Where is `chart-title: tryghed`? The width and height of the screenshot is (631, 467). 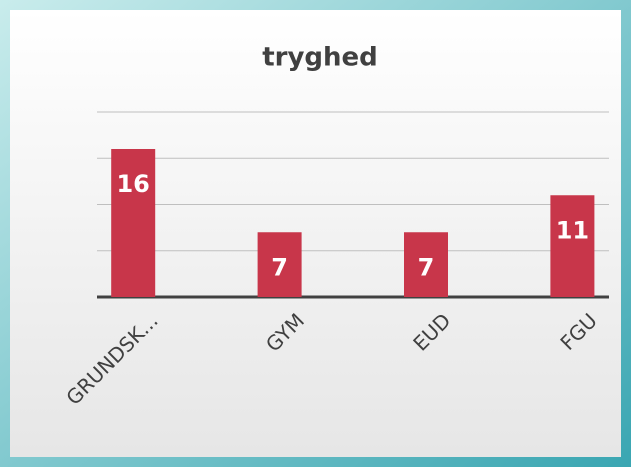 chart-title: tryghed is located at coordinates (320, 58).